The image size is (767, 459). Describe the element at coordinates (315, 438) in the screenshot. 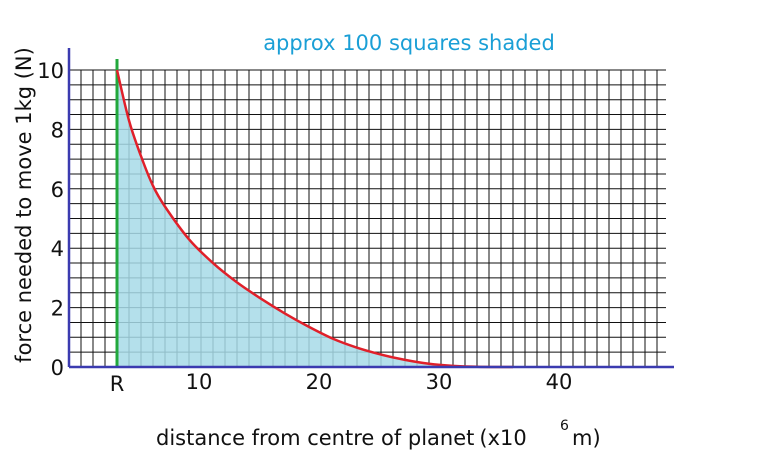

I see `x-axis-label: distance from centre of planet` at that location.